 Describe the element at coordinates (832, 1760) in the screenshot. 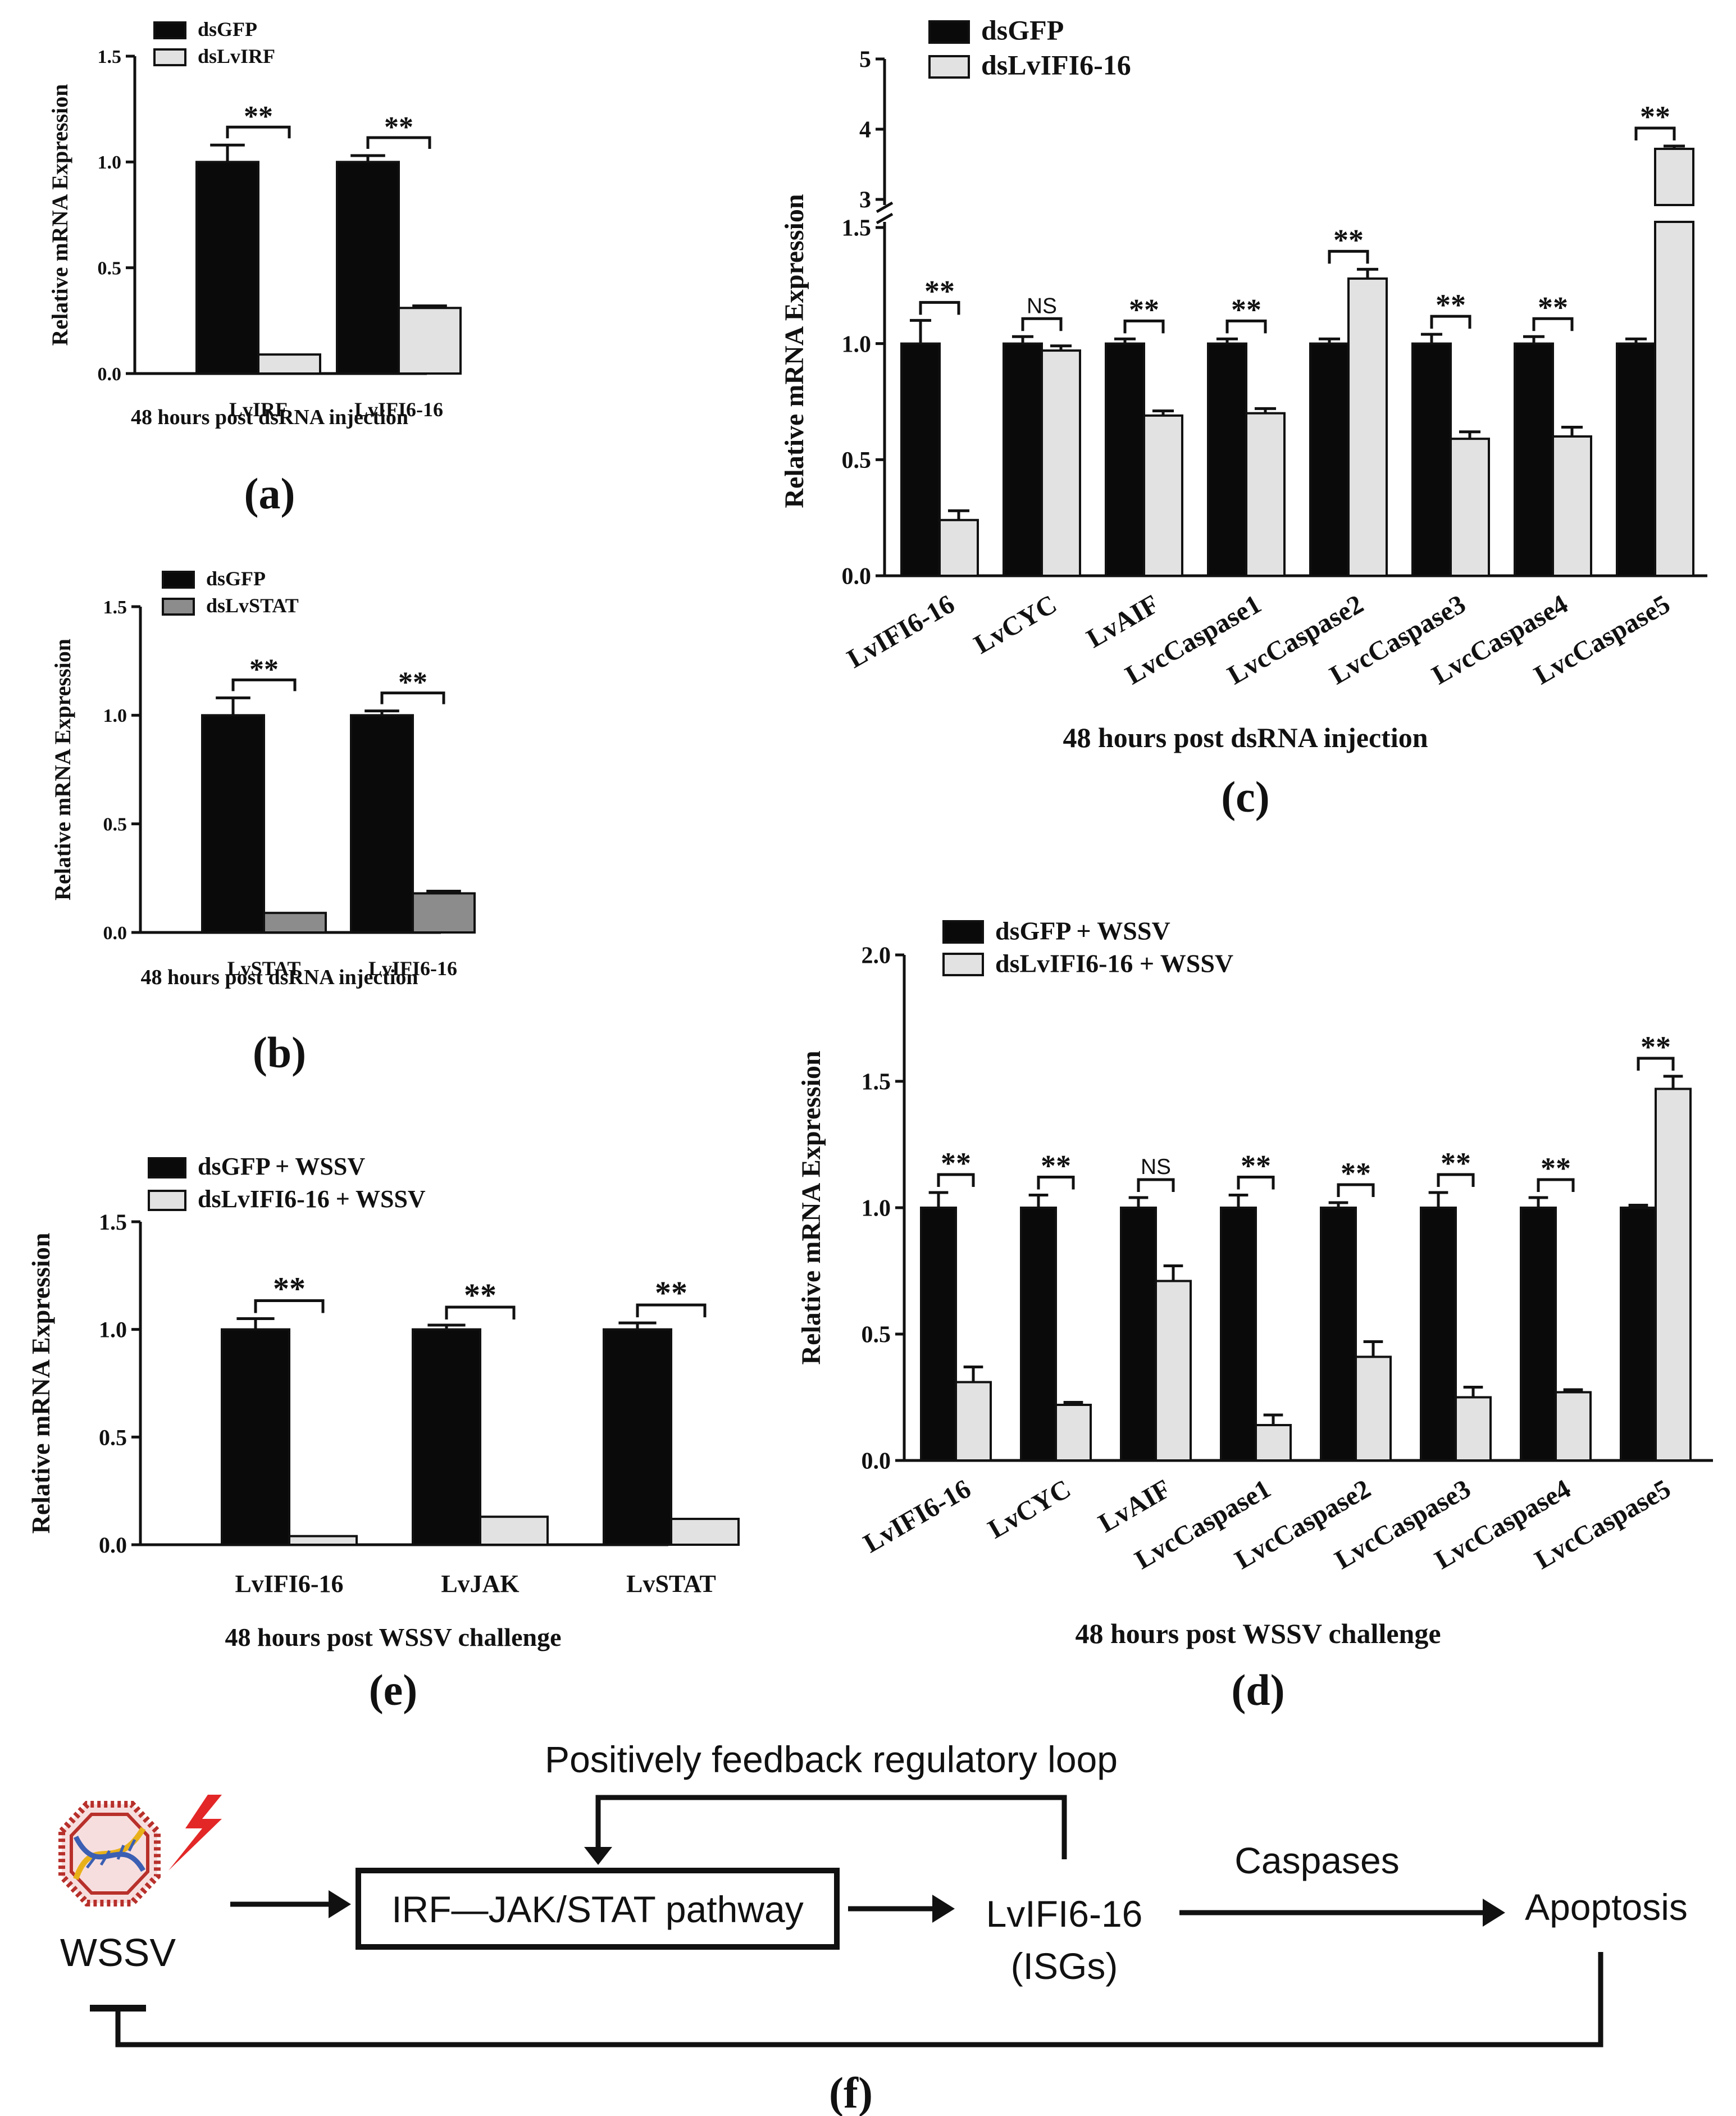

I see `loop-label: Positively feedback regulatory loop` at that location.